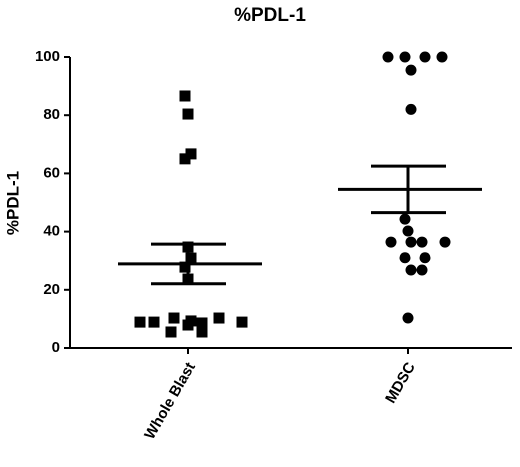 Image resolution: width=520 pixels, height=467 pixels. Describe the element at coordinates (47, 56) in the screenshot. I see `y-tick-label: 100` at that location.